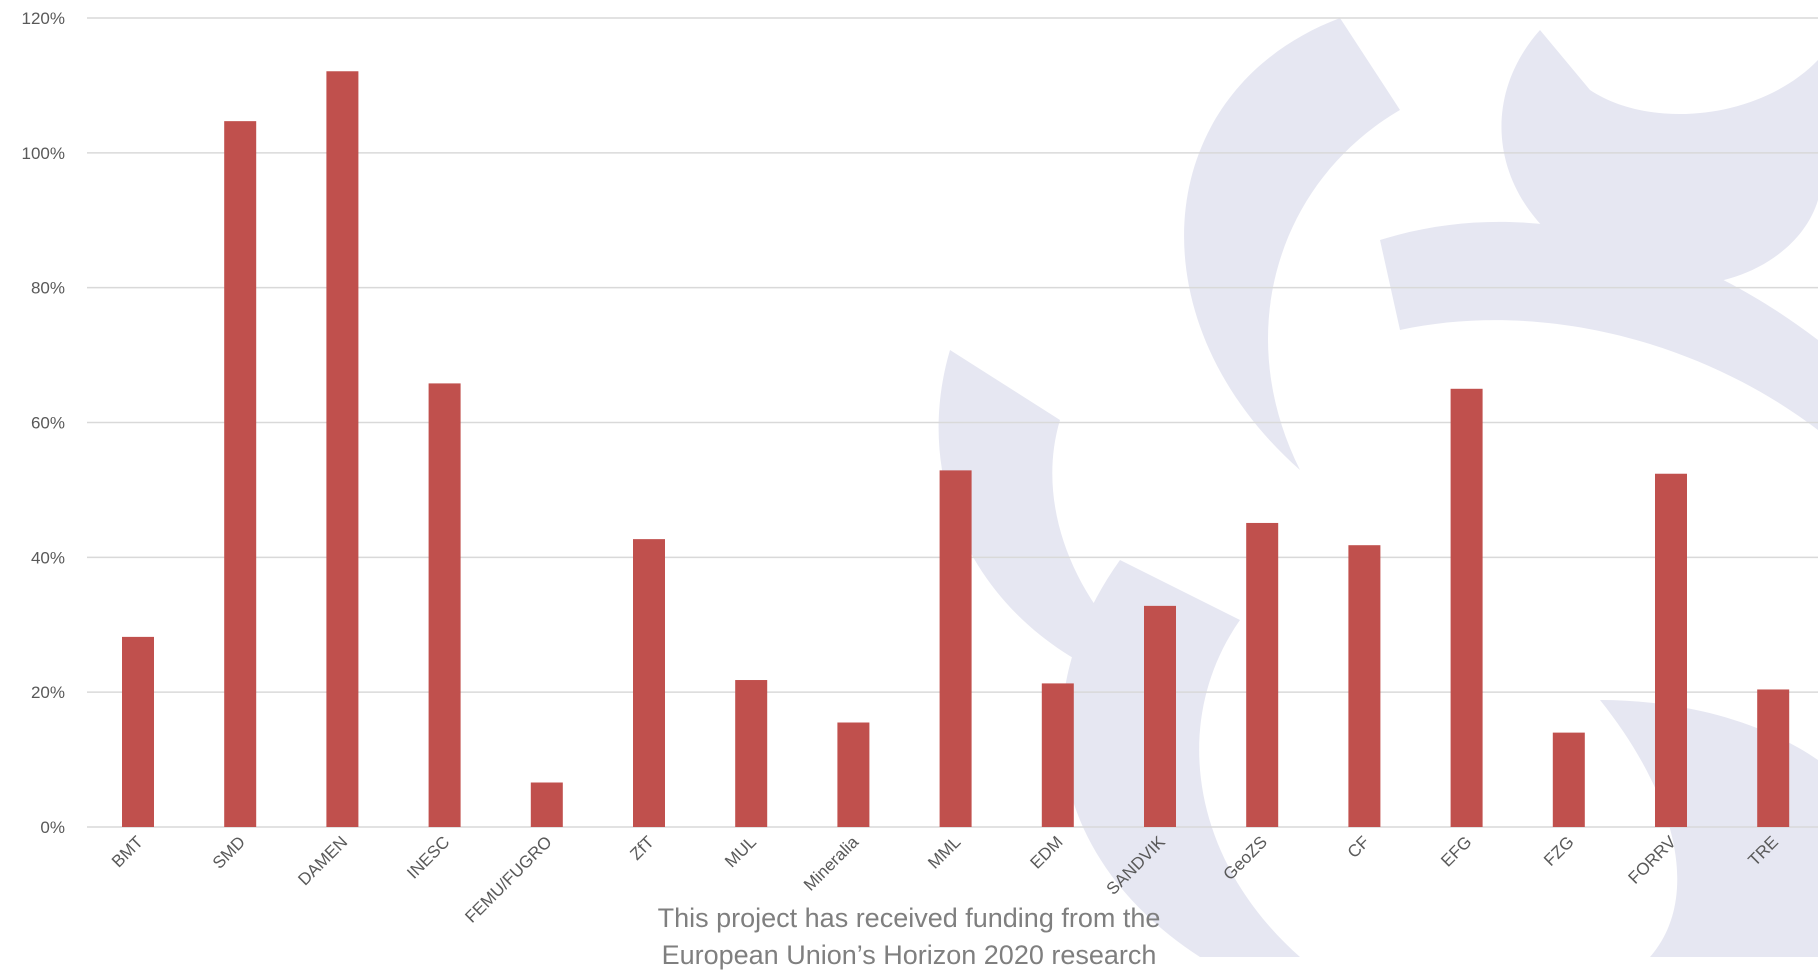  I want to click on y-tick-label: 80%, so click(48, 288).